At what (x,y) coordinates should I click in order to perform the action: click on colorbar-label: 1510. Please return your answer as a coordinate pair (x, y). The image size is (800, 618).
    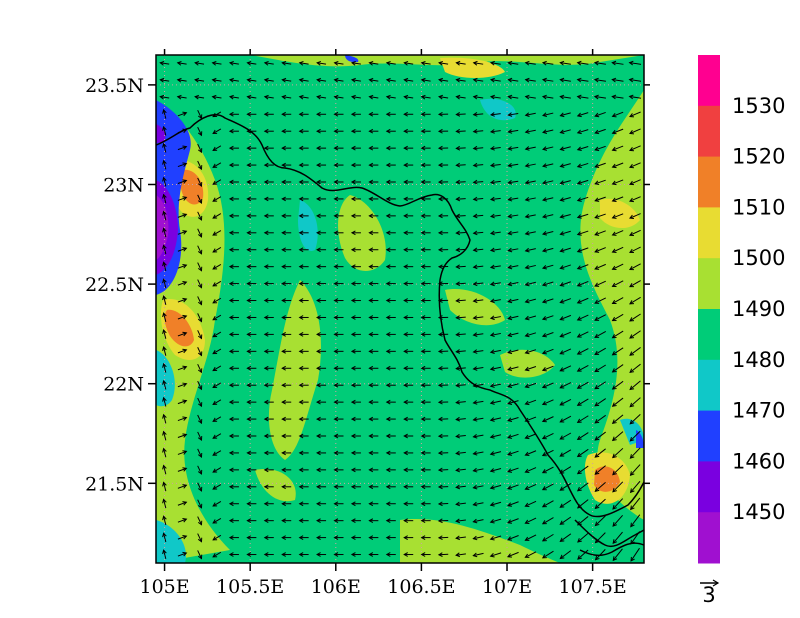
    Looking at the image, I should click on (758, 207).